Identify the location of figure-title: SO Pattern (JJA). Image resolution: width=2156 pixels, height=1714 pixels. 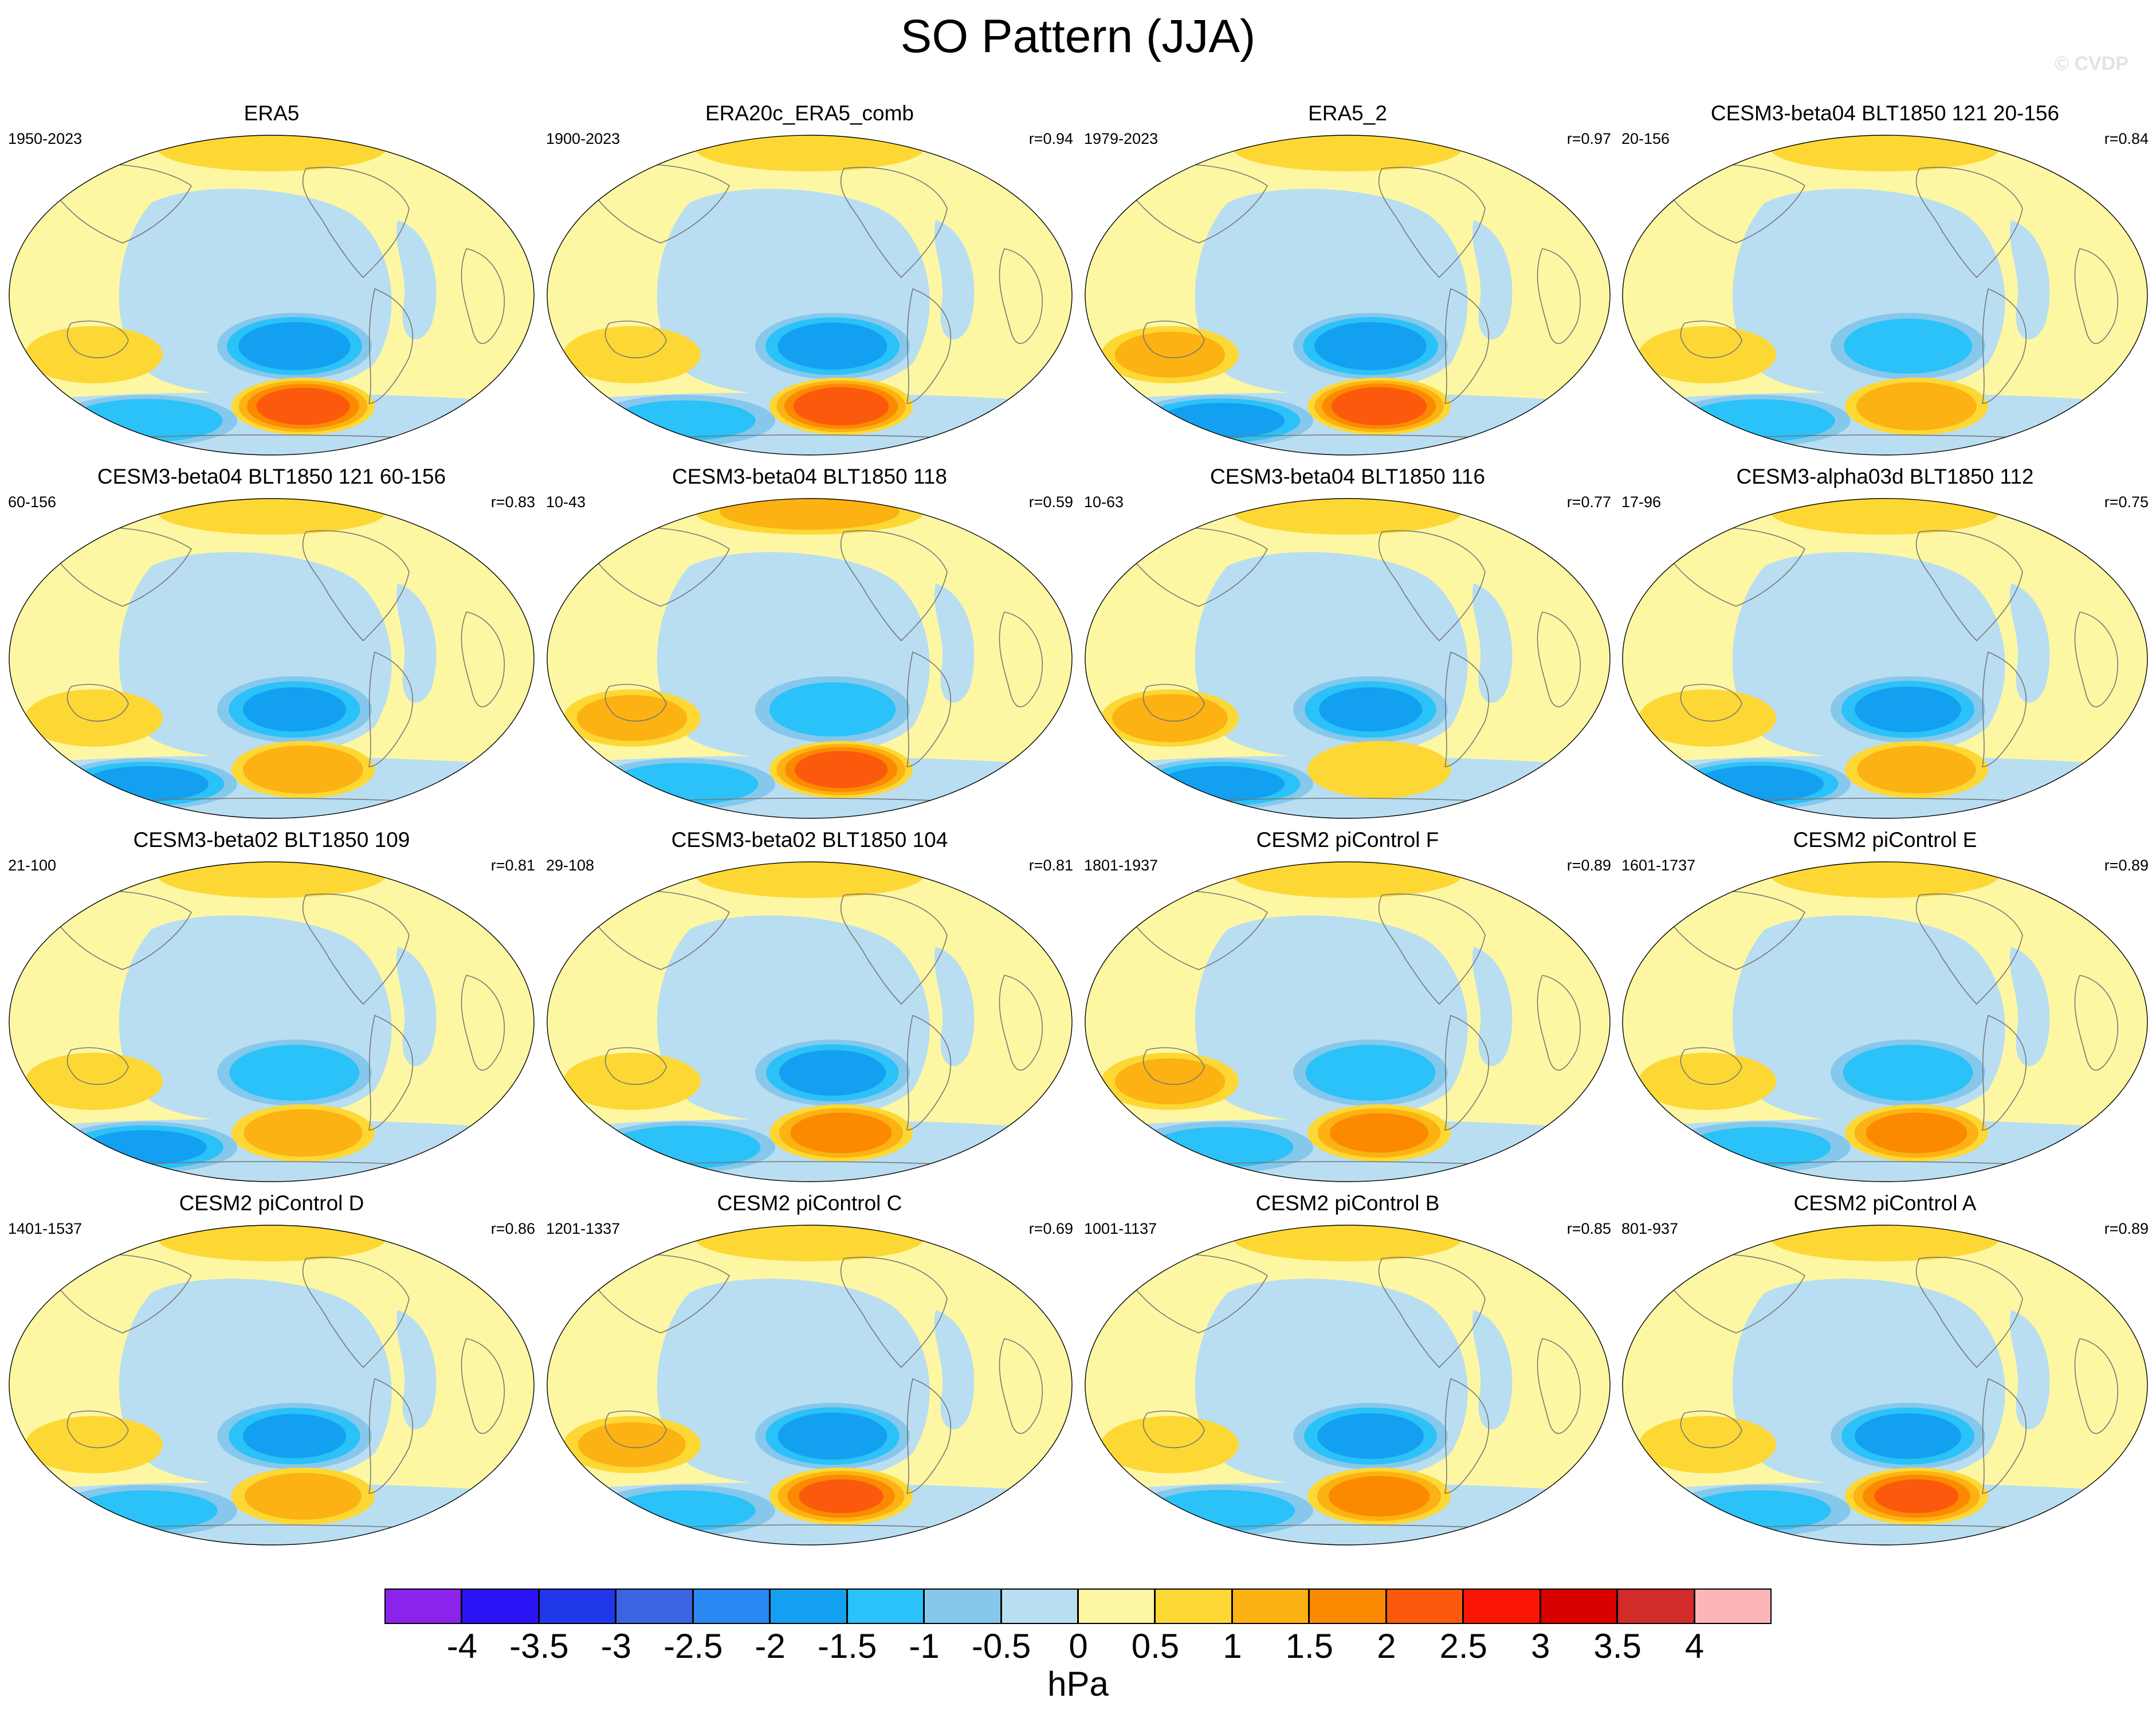
(1078, 36).